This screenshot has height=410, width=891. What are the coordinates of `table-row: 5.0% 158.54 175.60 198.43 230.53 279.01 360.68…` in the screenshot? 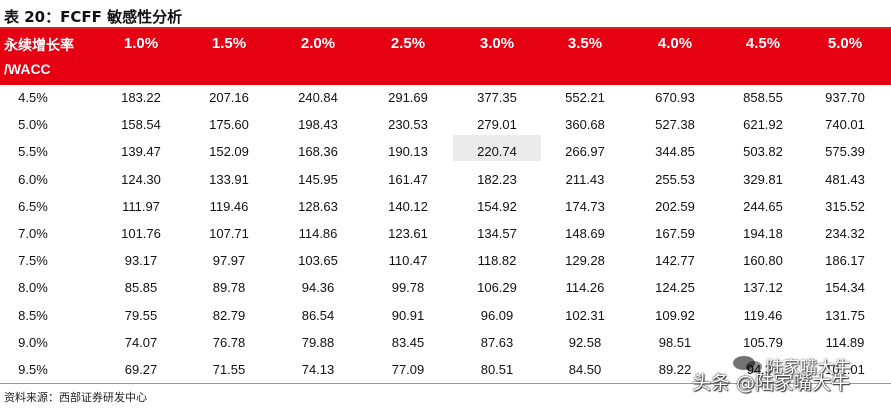 It's located at (445, 125).